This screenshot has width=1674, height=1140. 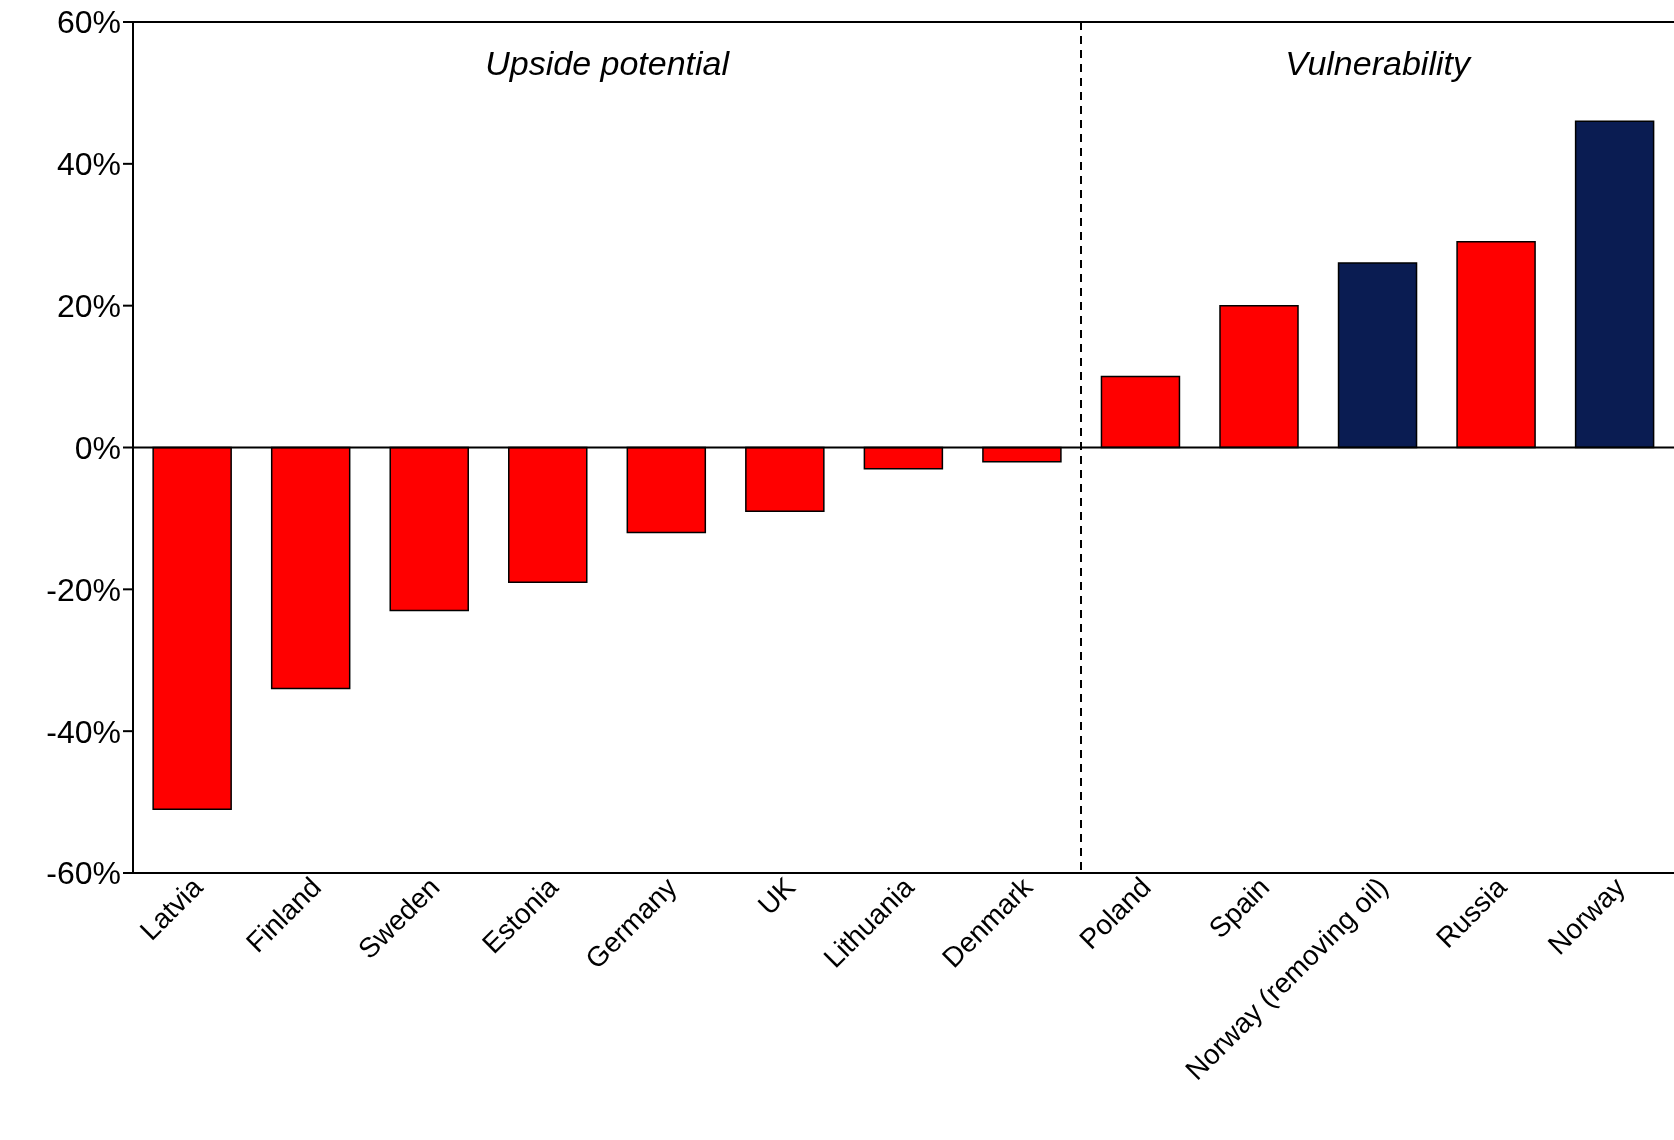 What do you see at coordinates (83, 589) in the screenshot?
I see `y-tick-label: -20%` at bounding box center [83, 589].